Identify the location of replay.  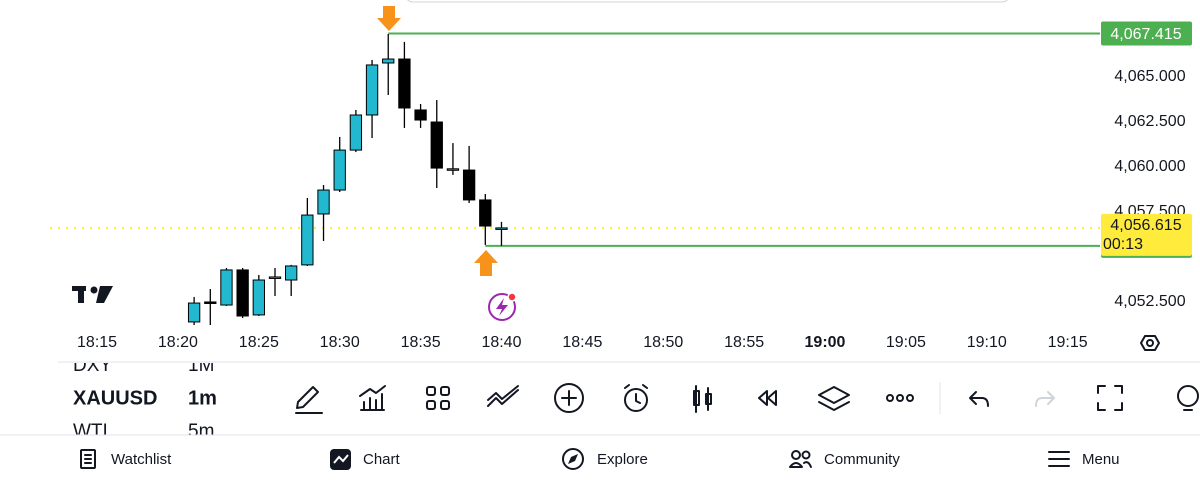
(767, 398).